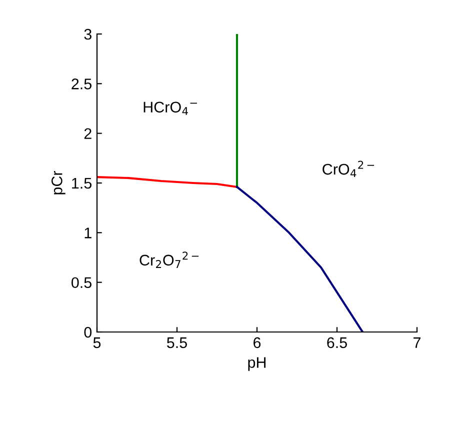 The image size is (449, 426). Describe the element at coordinates (337, 342) in the screenshot. I see `x-tick-label: 6.5` at that location.